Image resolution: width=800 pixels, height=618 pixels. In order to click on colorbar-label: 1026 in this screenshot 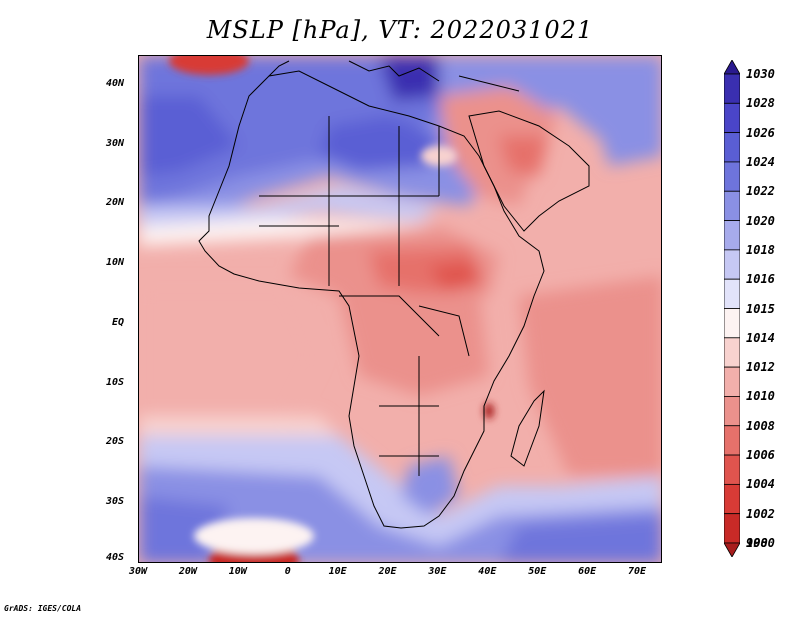, I will do `click(760, 132)`.